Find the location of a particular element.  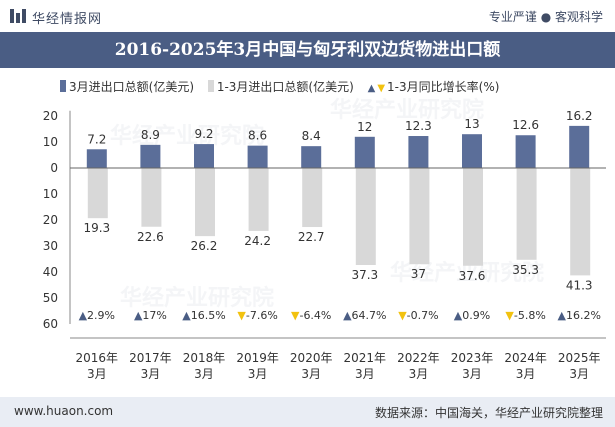

data-label-march: 7.2 is located at coordinates (96, 139).